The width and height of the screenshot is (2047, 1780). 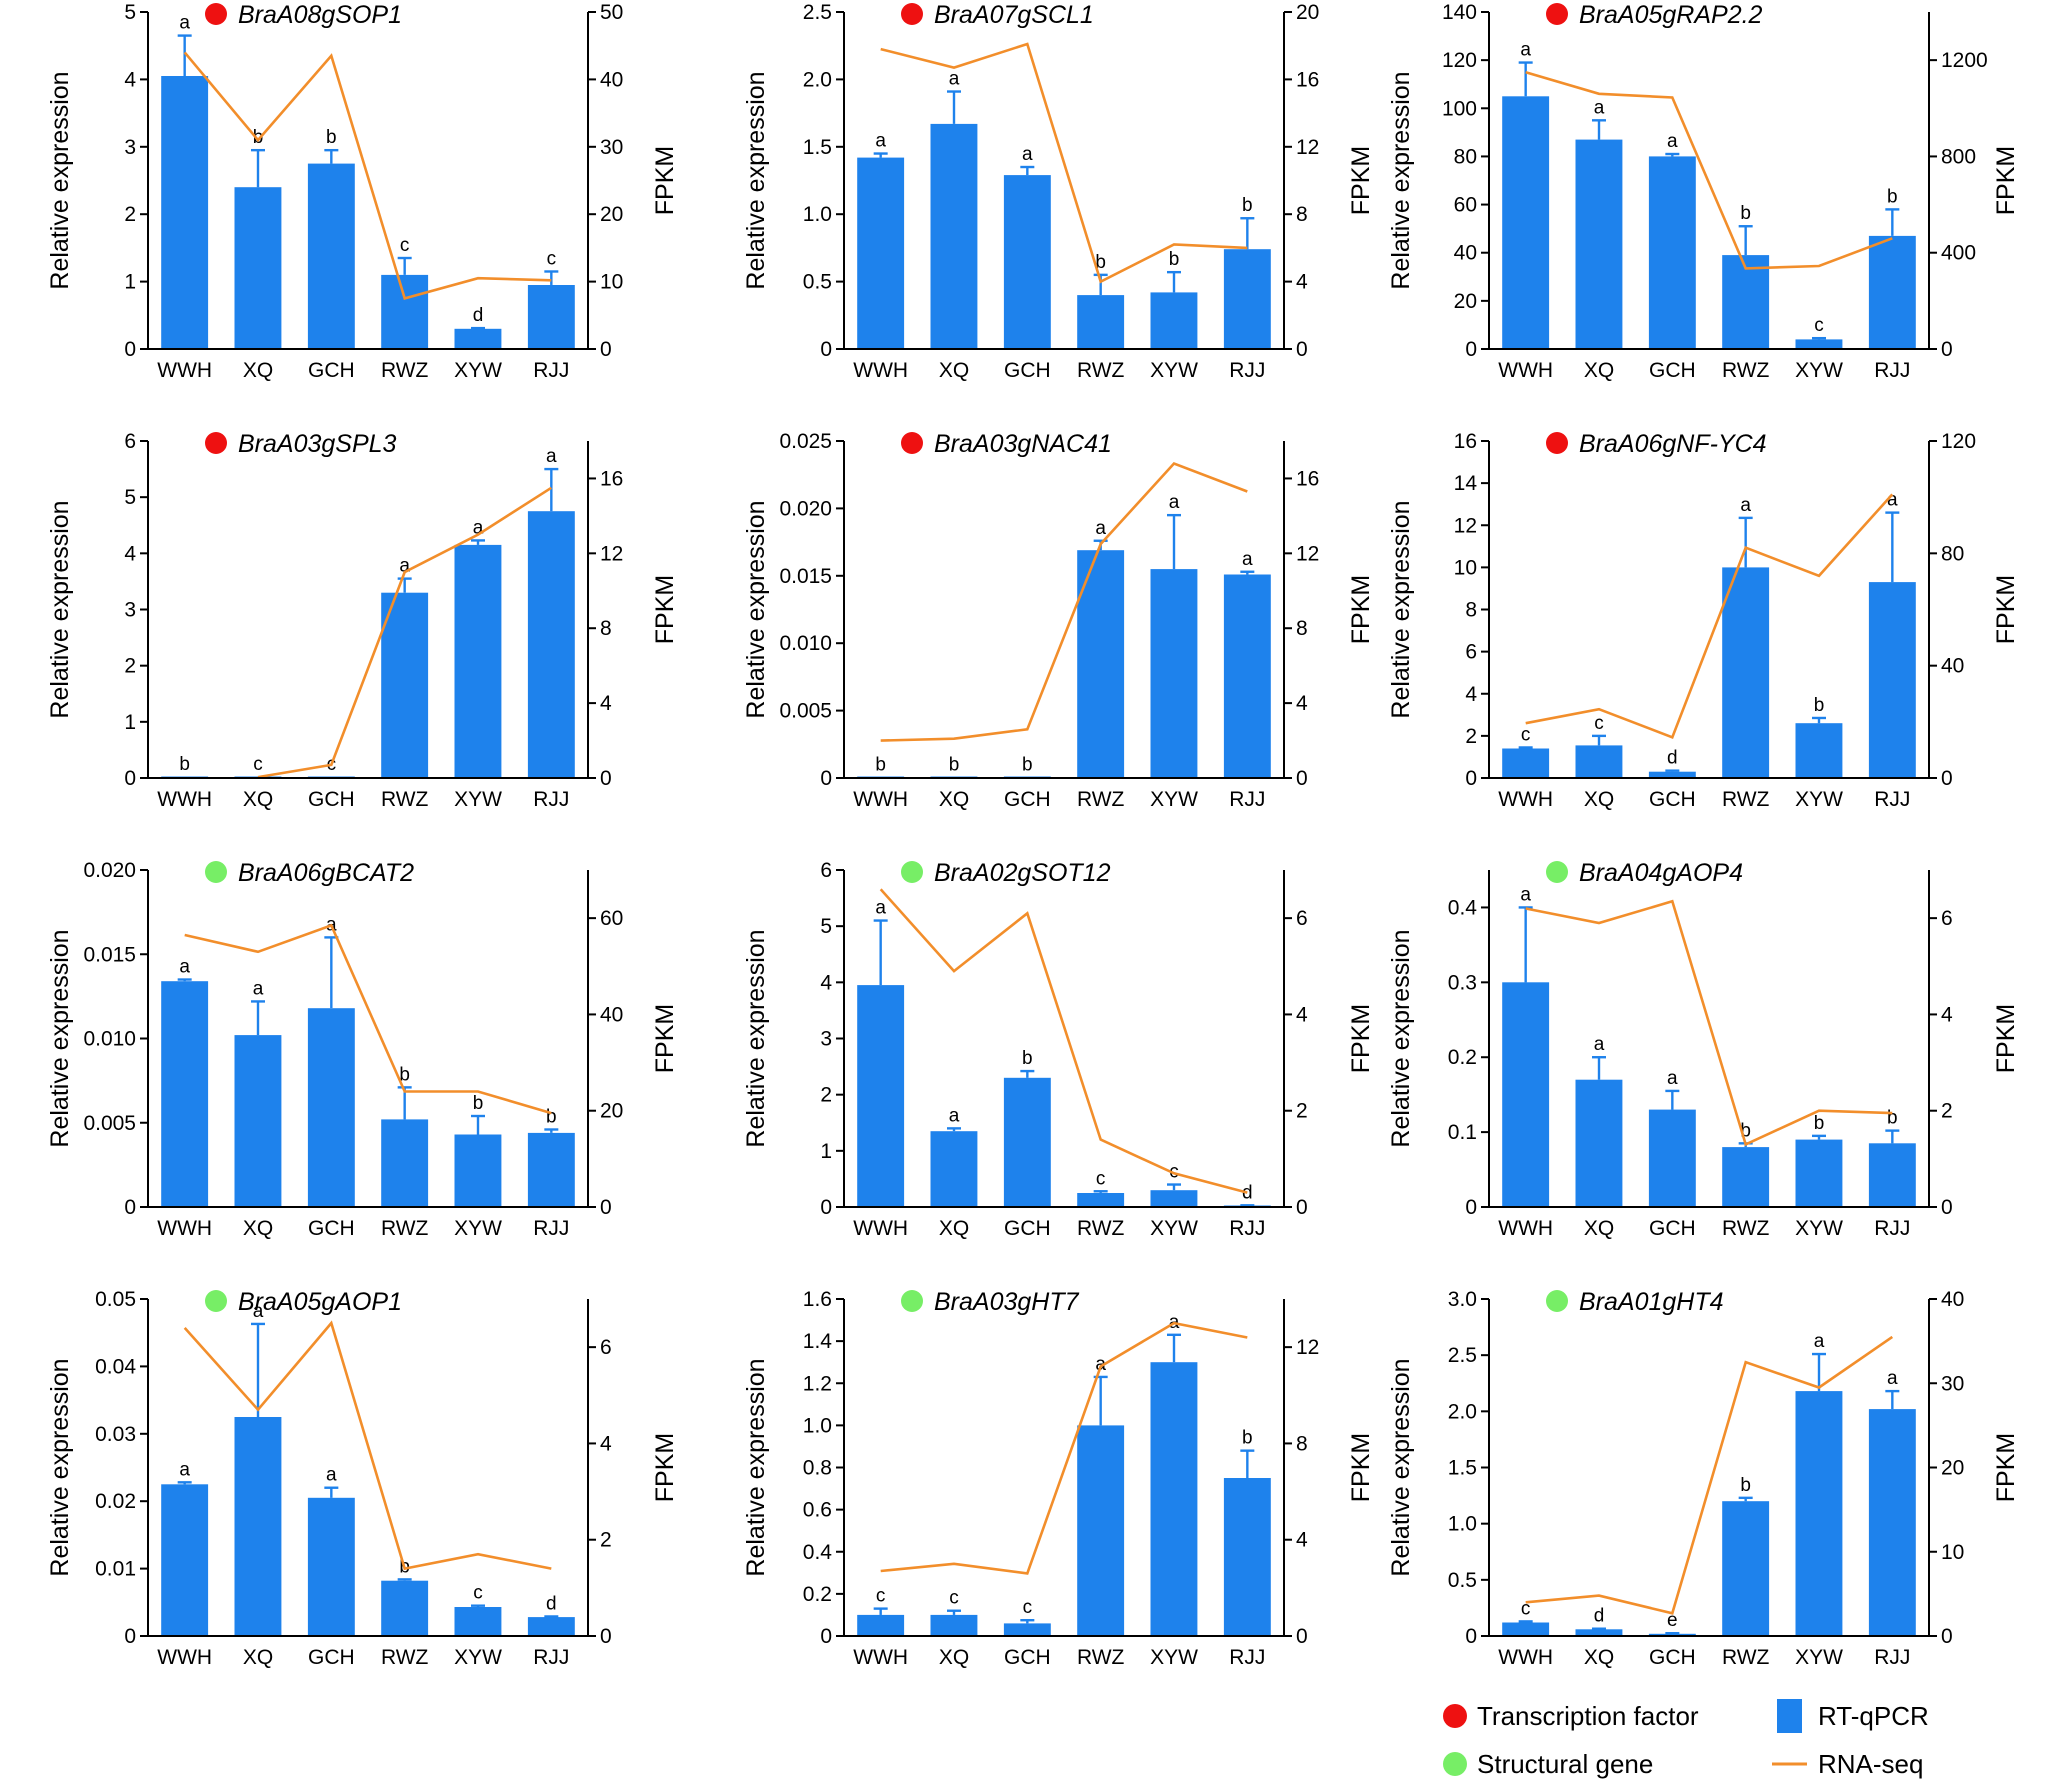 I want to click on x-tick-label-xyw: XYW, so click(x=1174, y=1228).